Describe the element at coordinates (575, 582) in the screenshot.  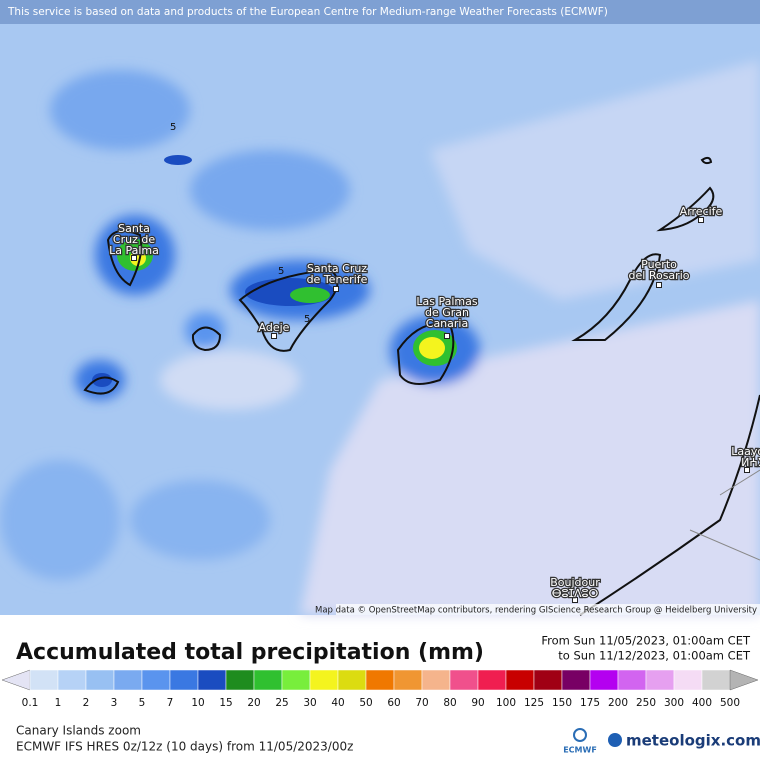
I see `place-label: Boujdour` at that location.